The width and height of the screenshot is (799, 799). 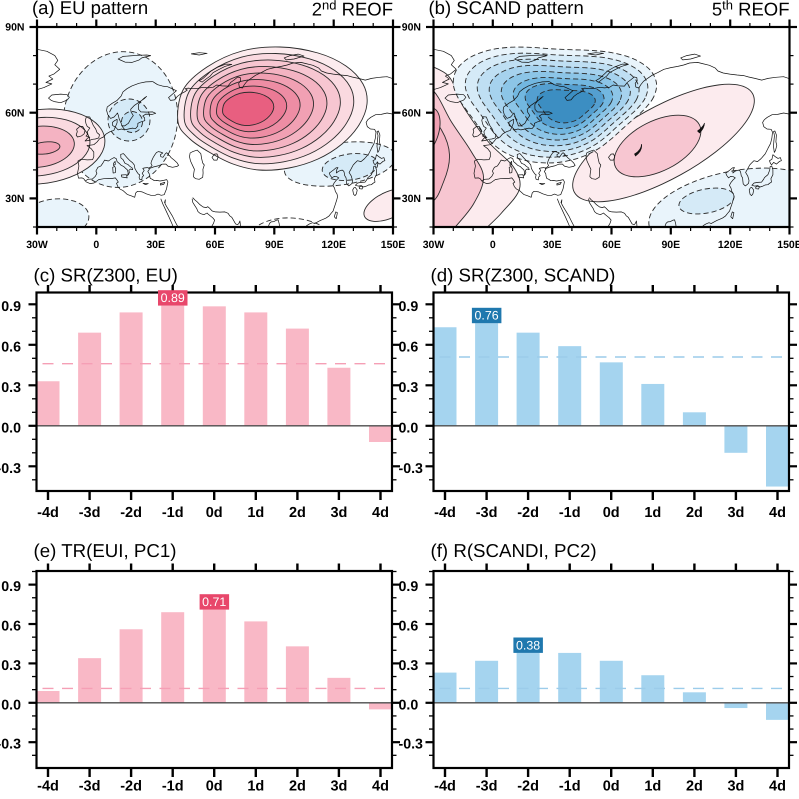 What do you see at coordinates (106, 274) in the screenshot?
I see `svg-text: (c) SR(Z300, EU)` at bounding box center [106, 274].